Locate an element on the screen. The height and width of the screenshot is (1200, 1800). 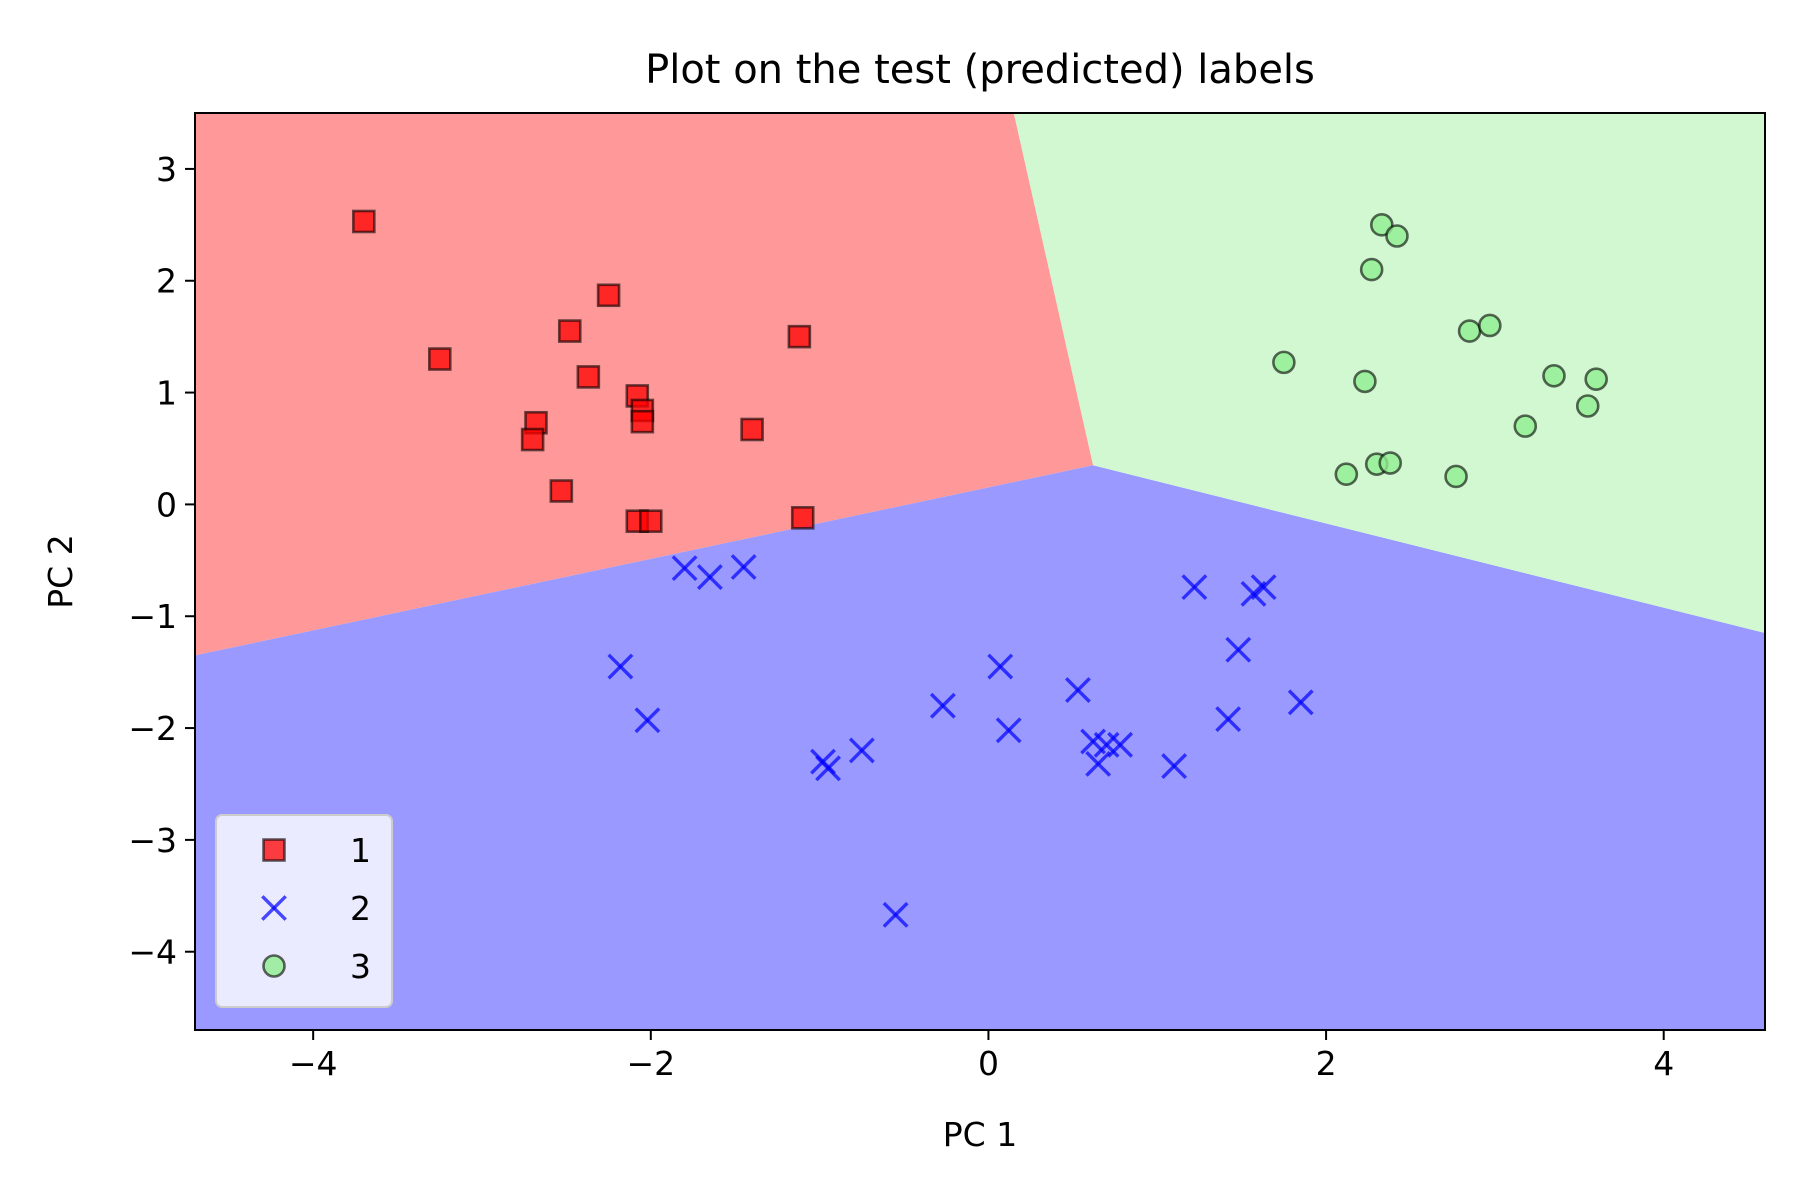
legend-label-2: 2 is located at coordinates (360, 908).